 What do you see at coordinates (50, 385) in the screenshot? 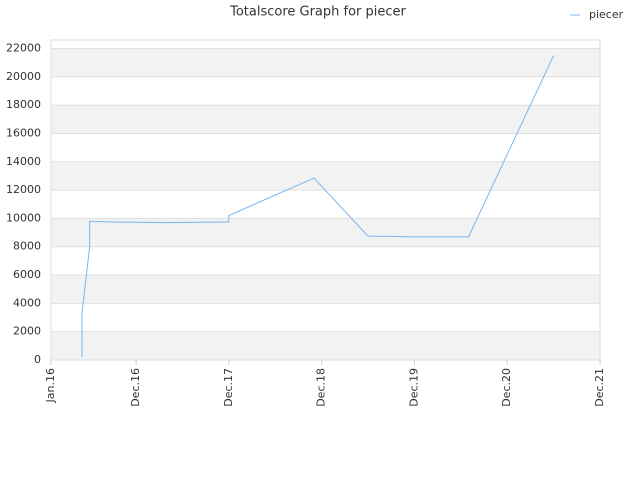
I see `x-tick-label: Jan.16` at bounding box center [50, 385].